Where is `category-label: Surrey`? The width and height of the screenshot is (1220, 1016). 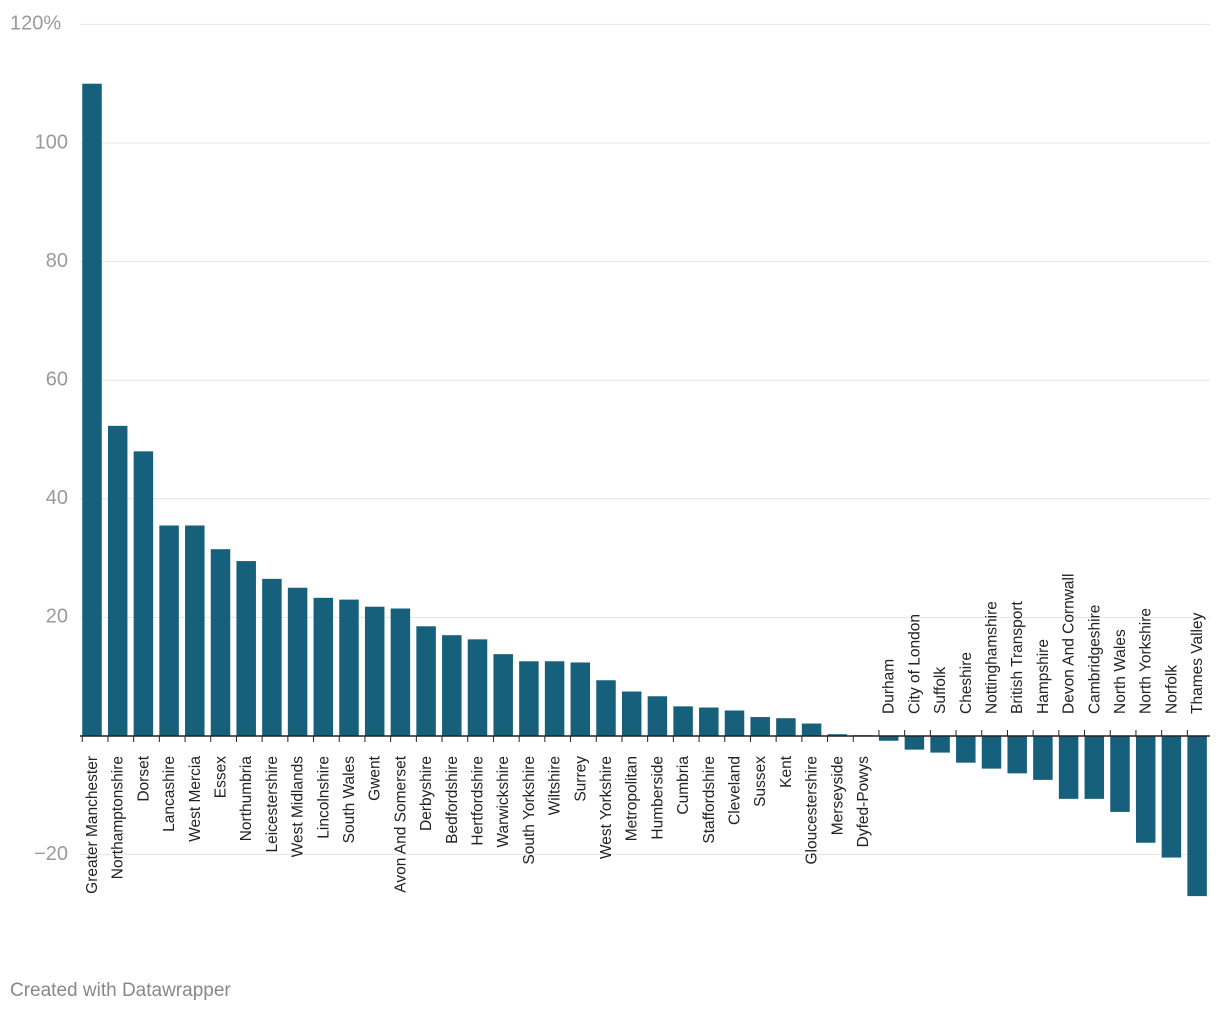 category-label: Surrey is located at coordinates (580, 779).